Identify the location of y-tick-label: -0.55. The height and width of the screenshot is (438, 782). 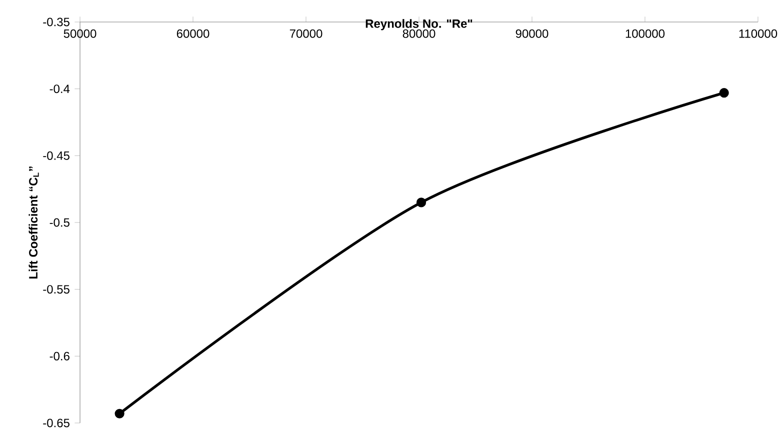
(56, 289).